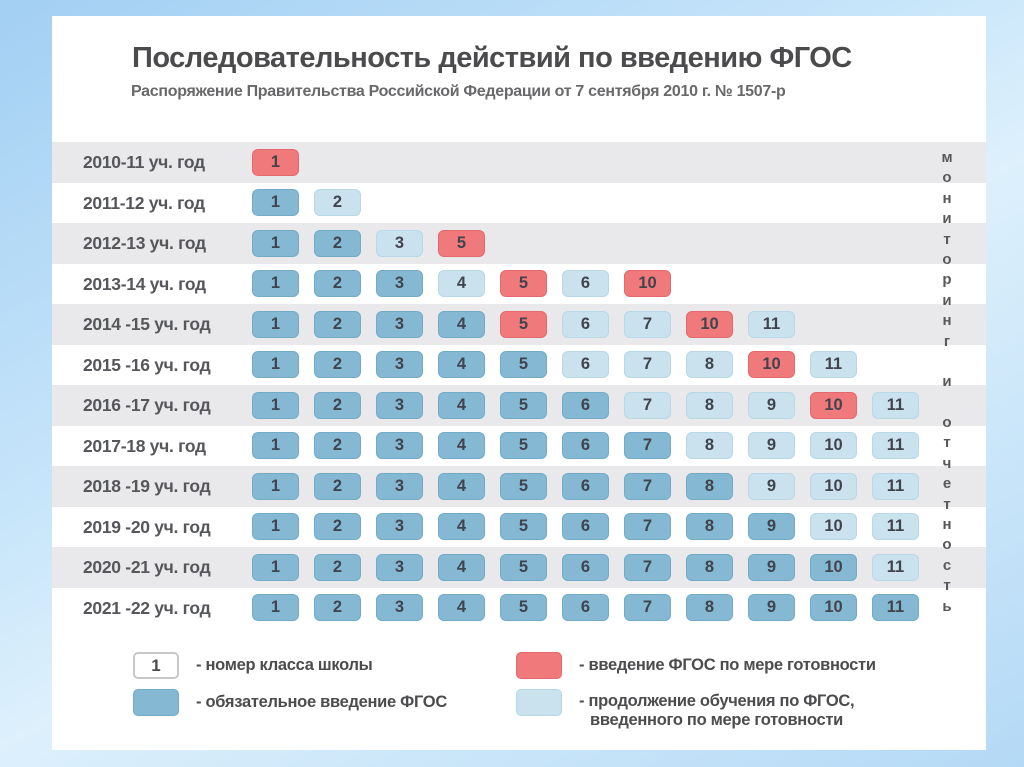  I want to click on legend-item-grade-number: 1 - номер класса школы, so click(290, 665).